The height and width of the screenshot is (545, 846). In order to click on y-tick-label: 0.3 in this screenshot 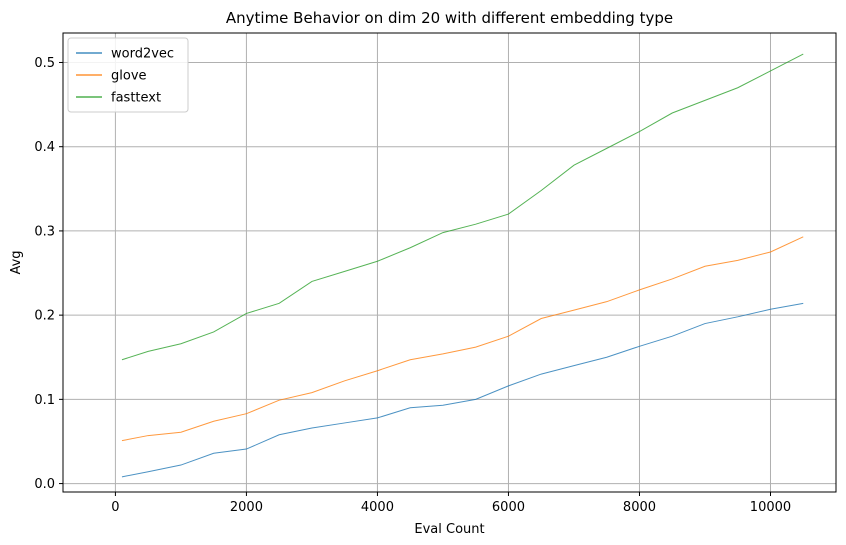, I will do `click(44, 231)`.